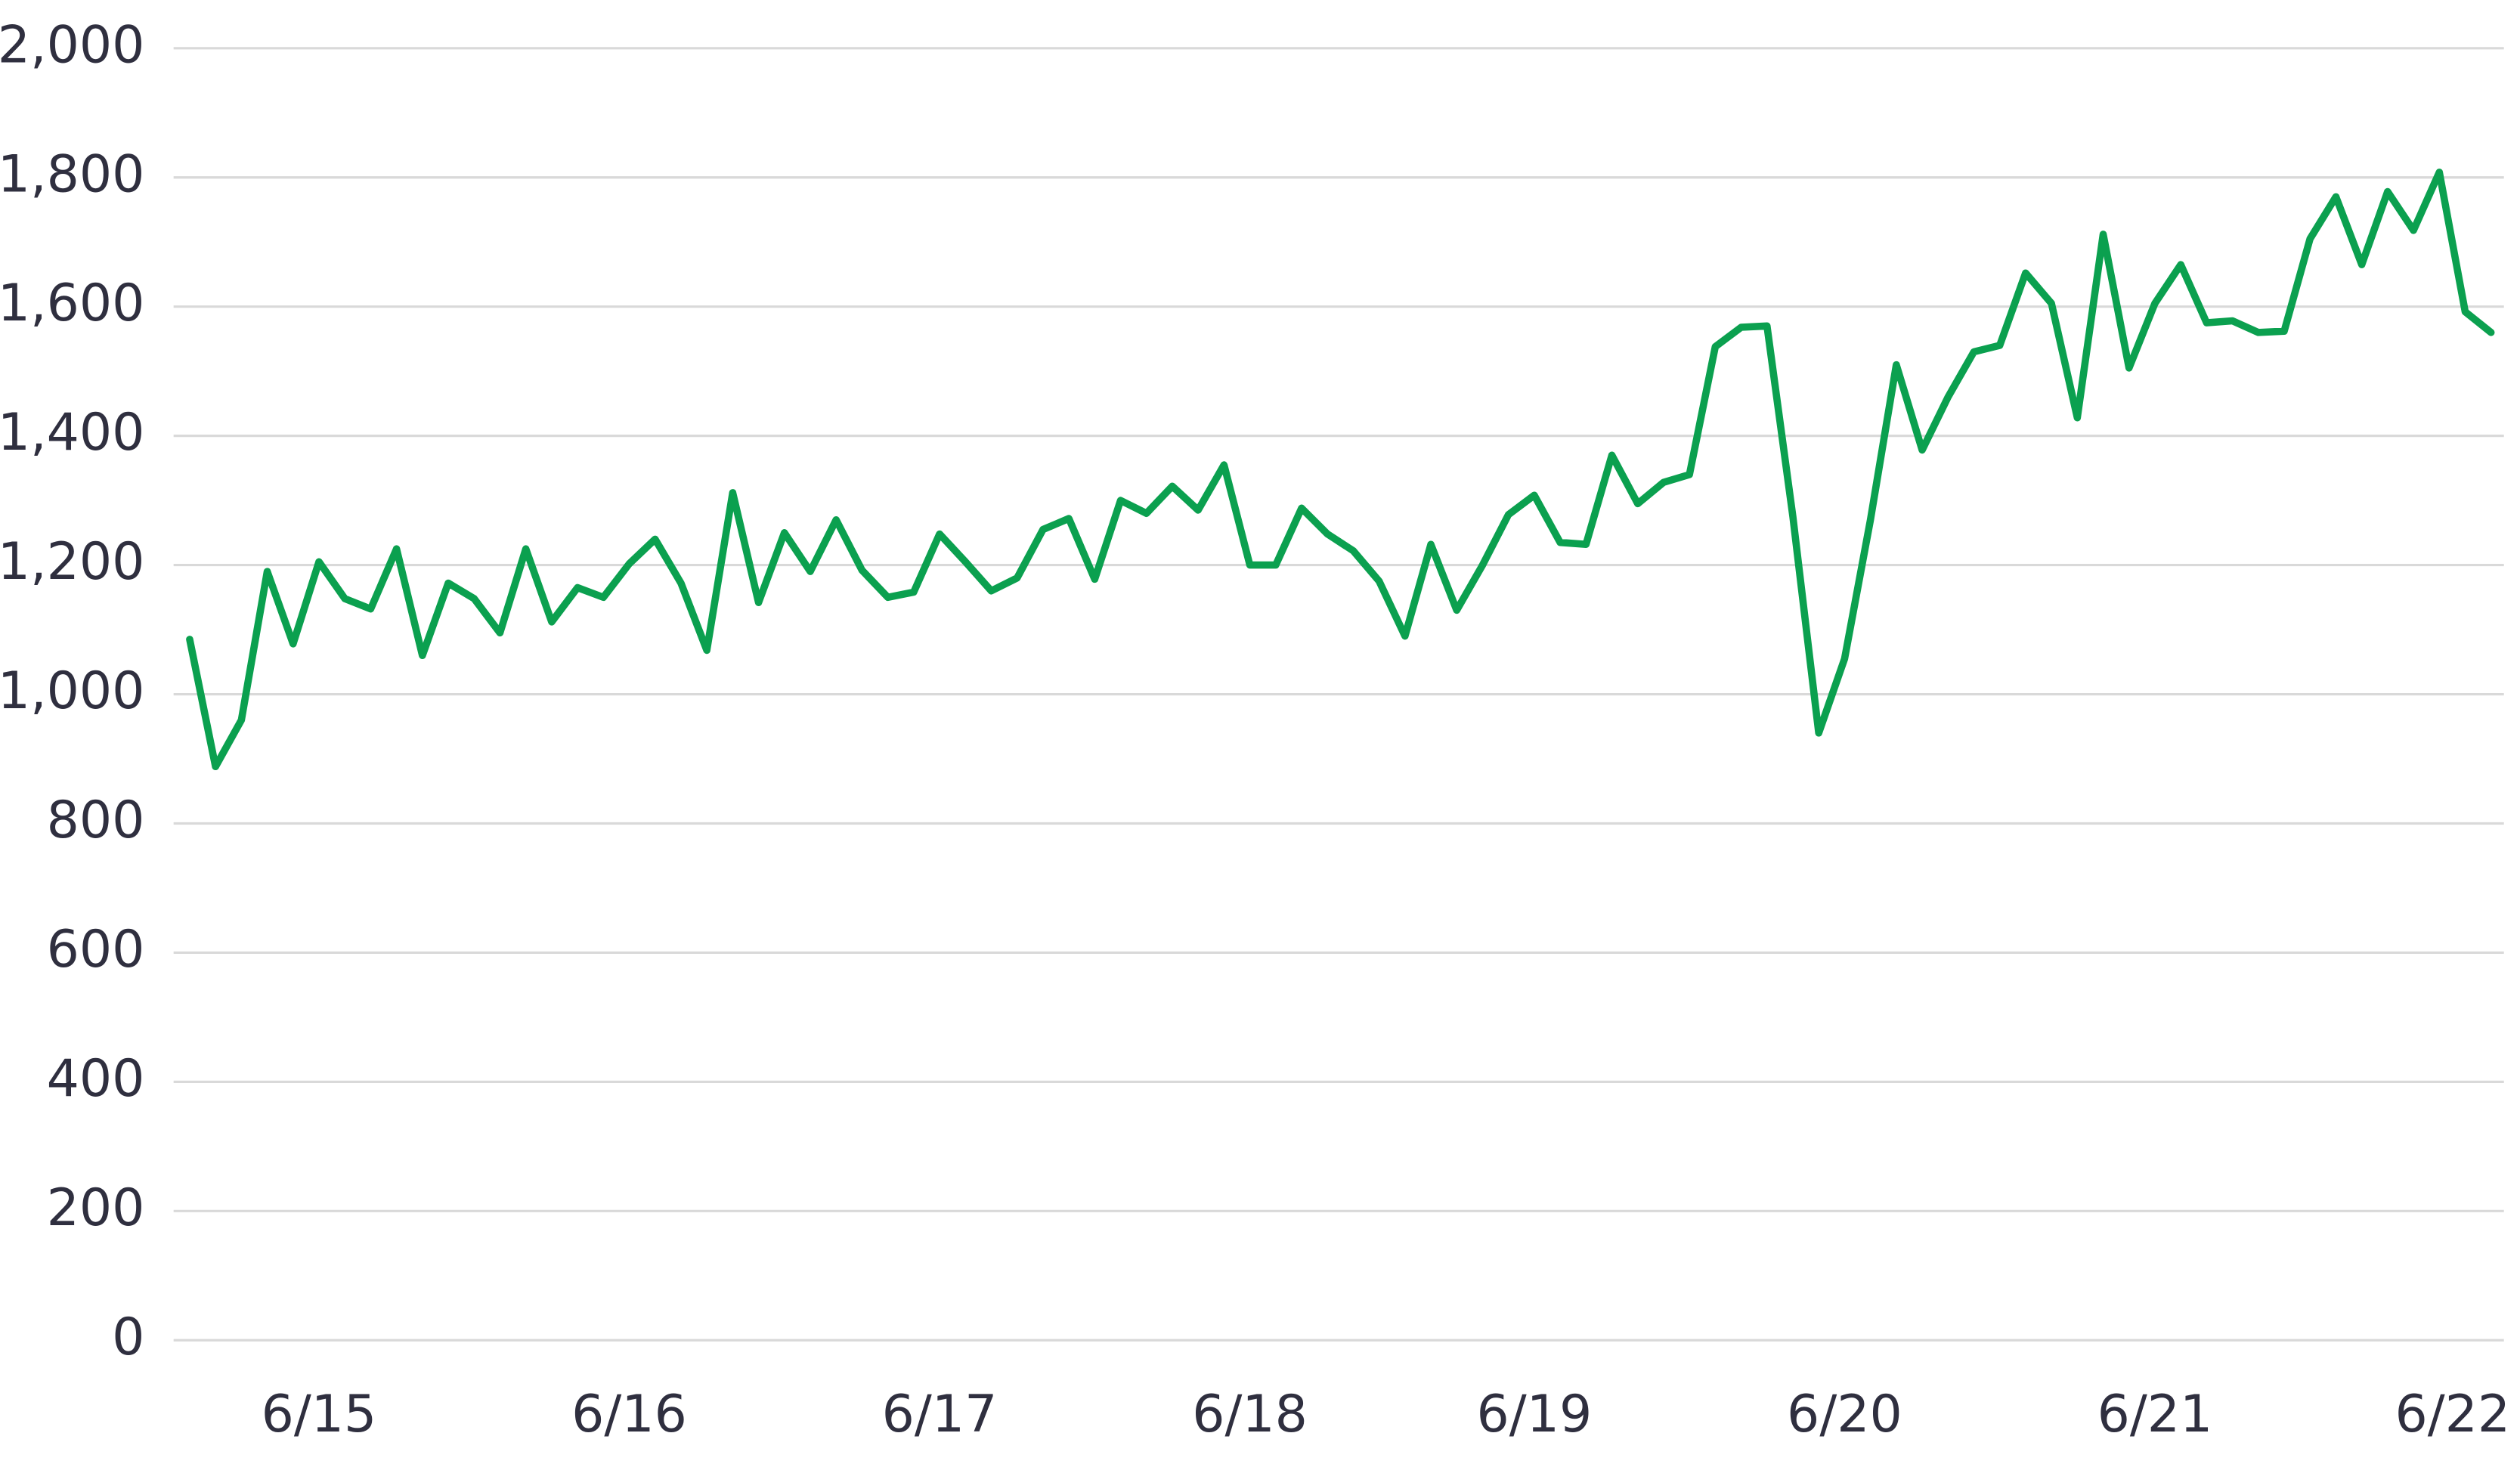  Describe the element at coordinates (72, 45) in the screenshot. I see `y-tick-label: 2,000` at that location.